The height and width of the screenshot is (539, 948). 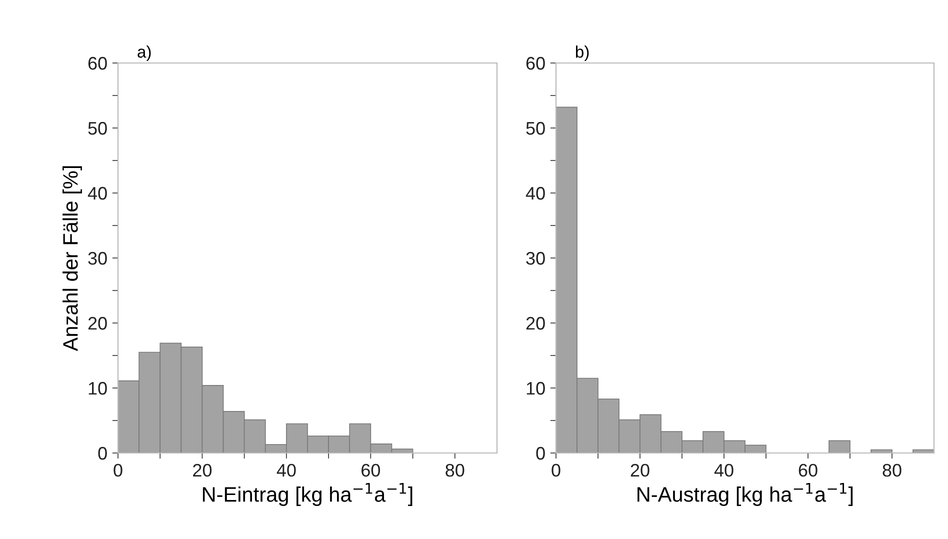 I want to click on x-axis-title: N-Eintrag [kg ha$^{−1}$a$^{−1}$], so click(x=307, y=494).